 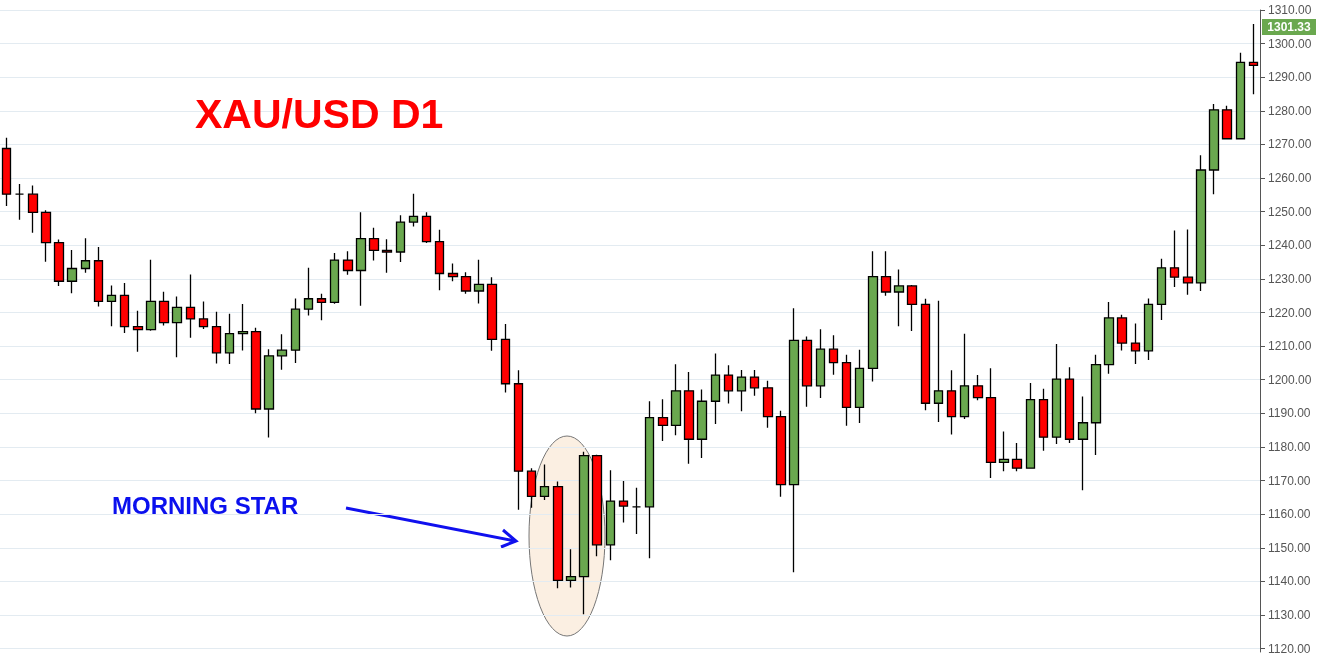 I want to click on y-tick-label: 1160.00, so click(x=1289, y=514).